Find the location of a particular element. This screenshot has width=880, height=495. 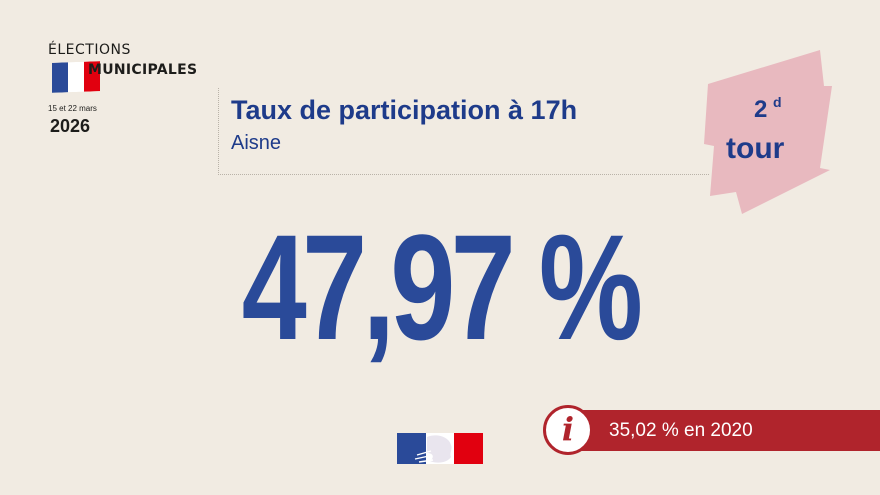

previous-result-text: 35,02 % en 2020 is located at coordinates (681, 430).